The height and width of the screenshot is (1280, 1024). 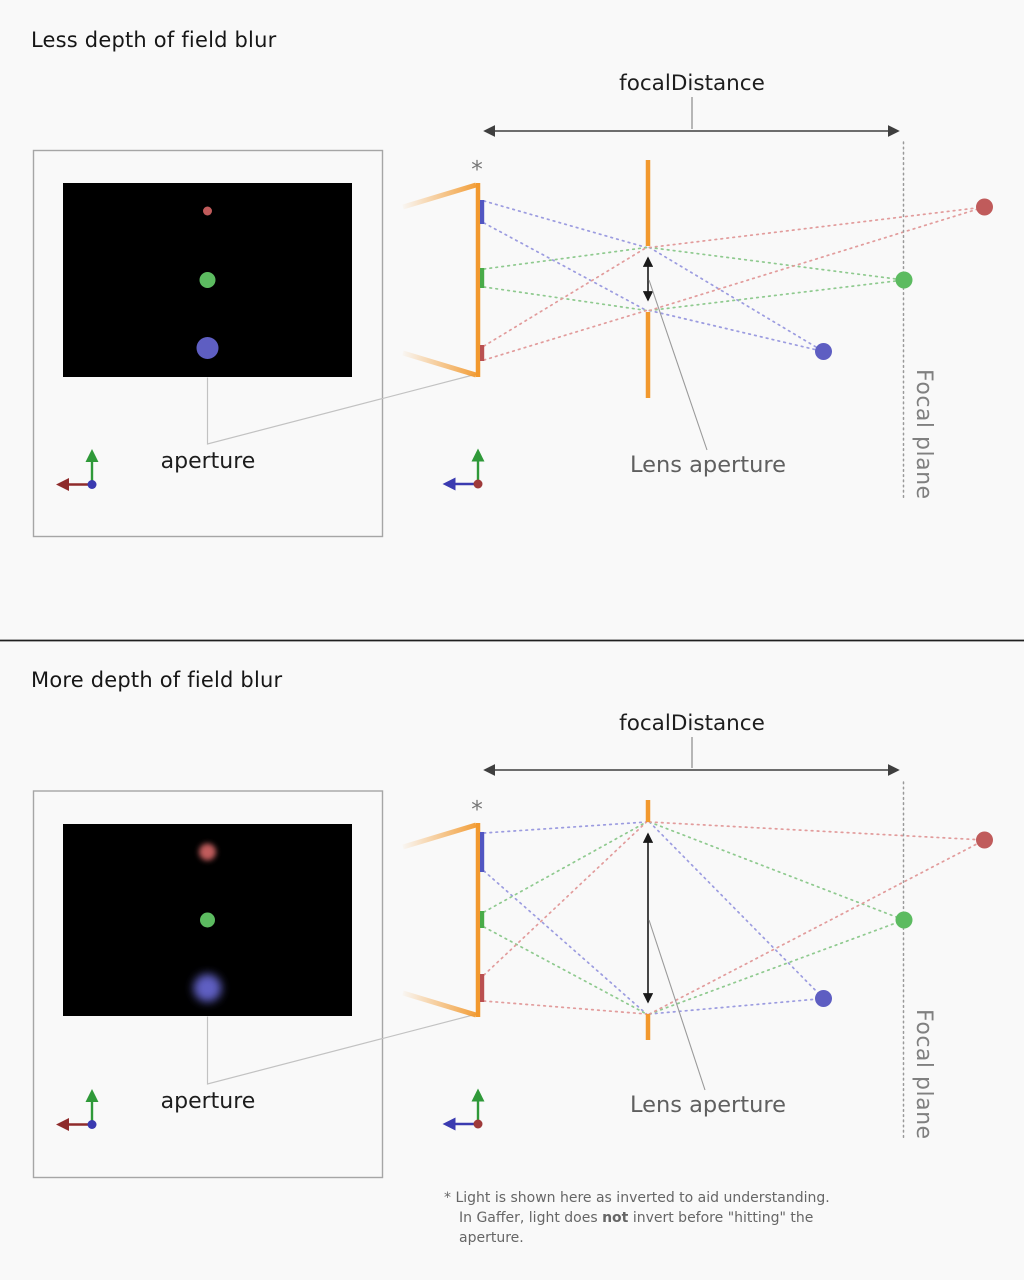 I want to click on preview-dot-blue, so click(x=207, y=348).